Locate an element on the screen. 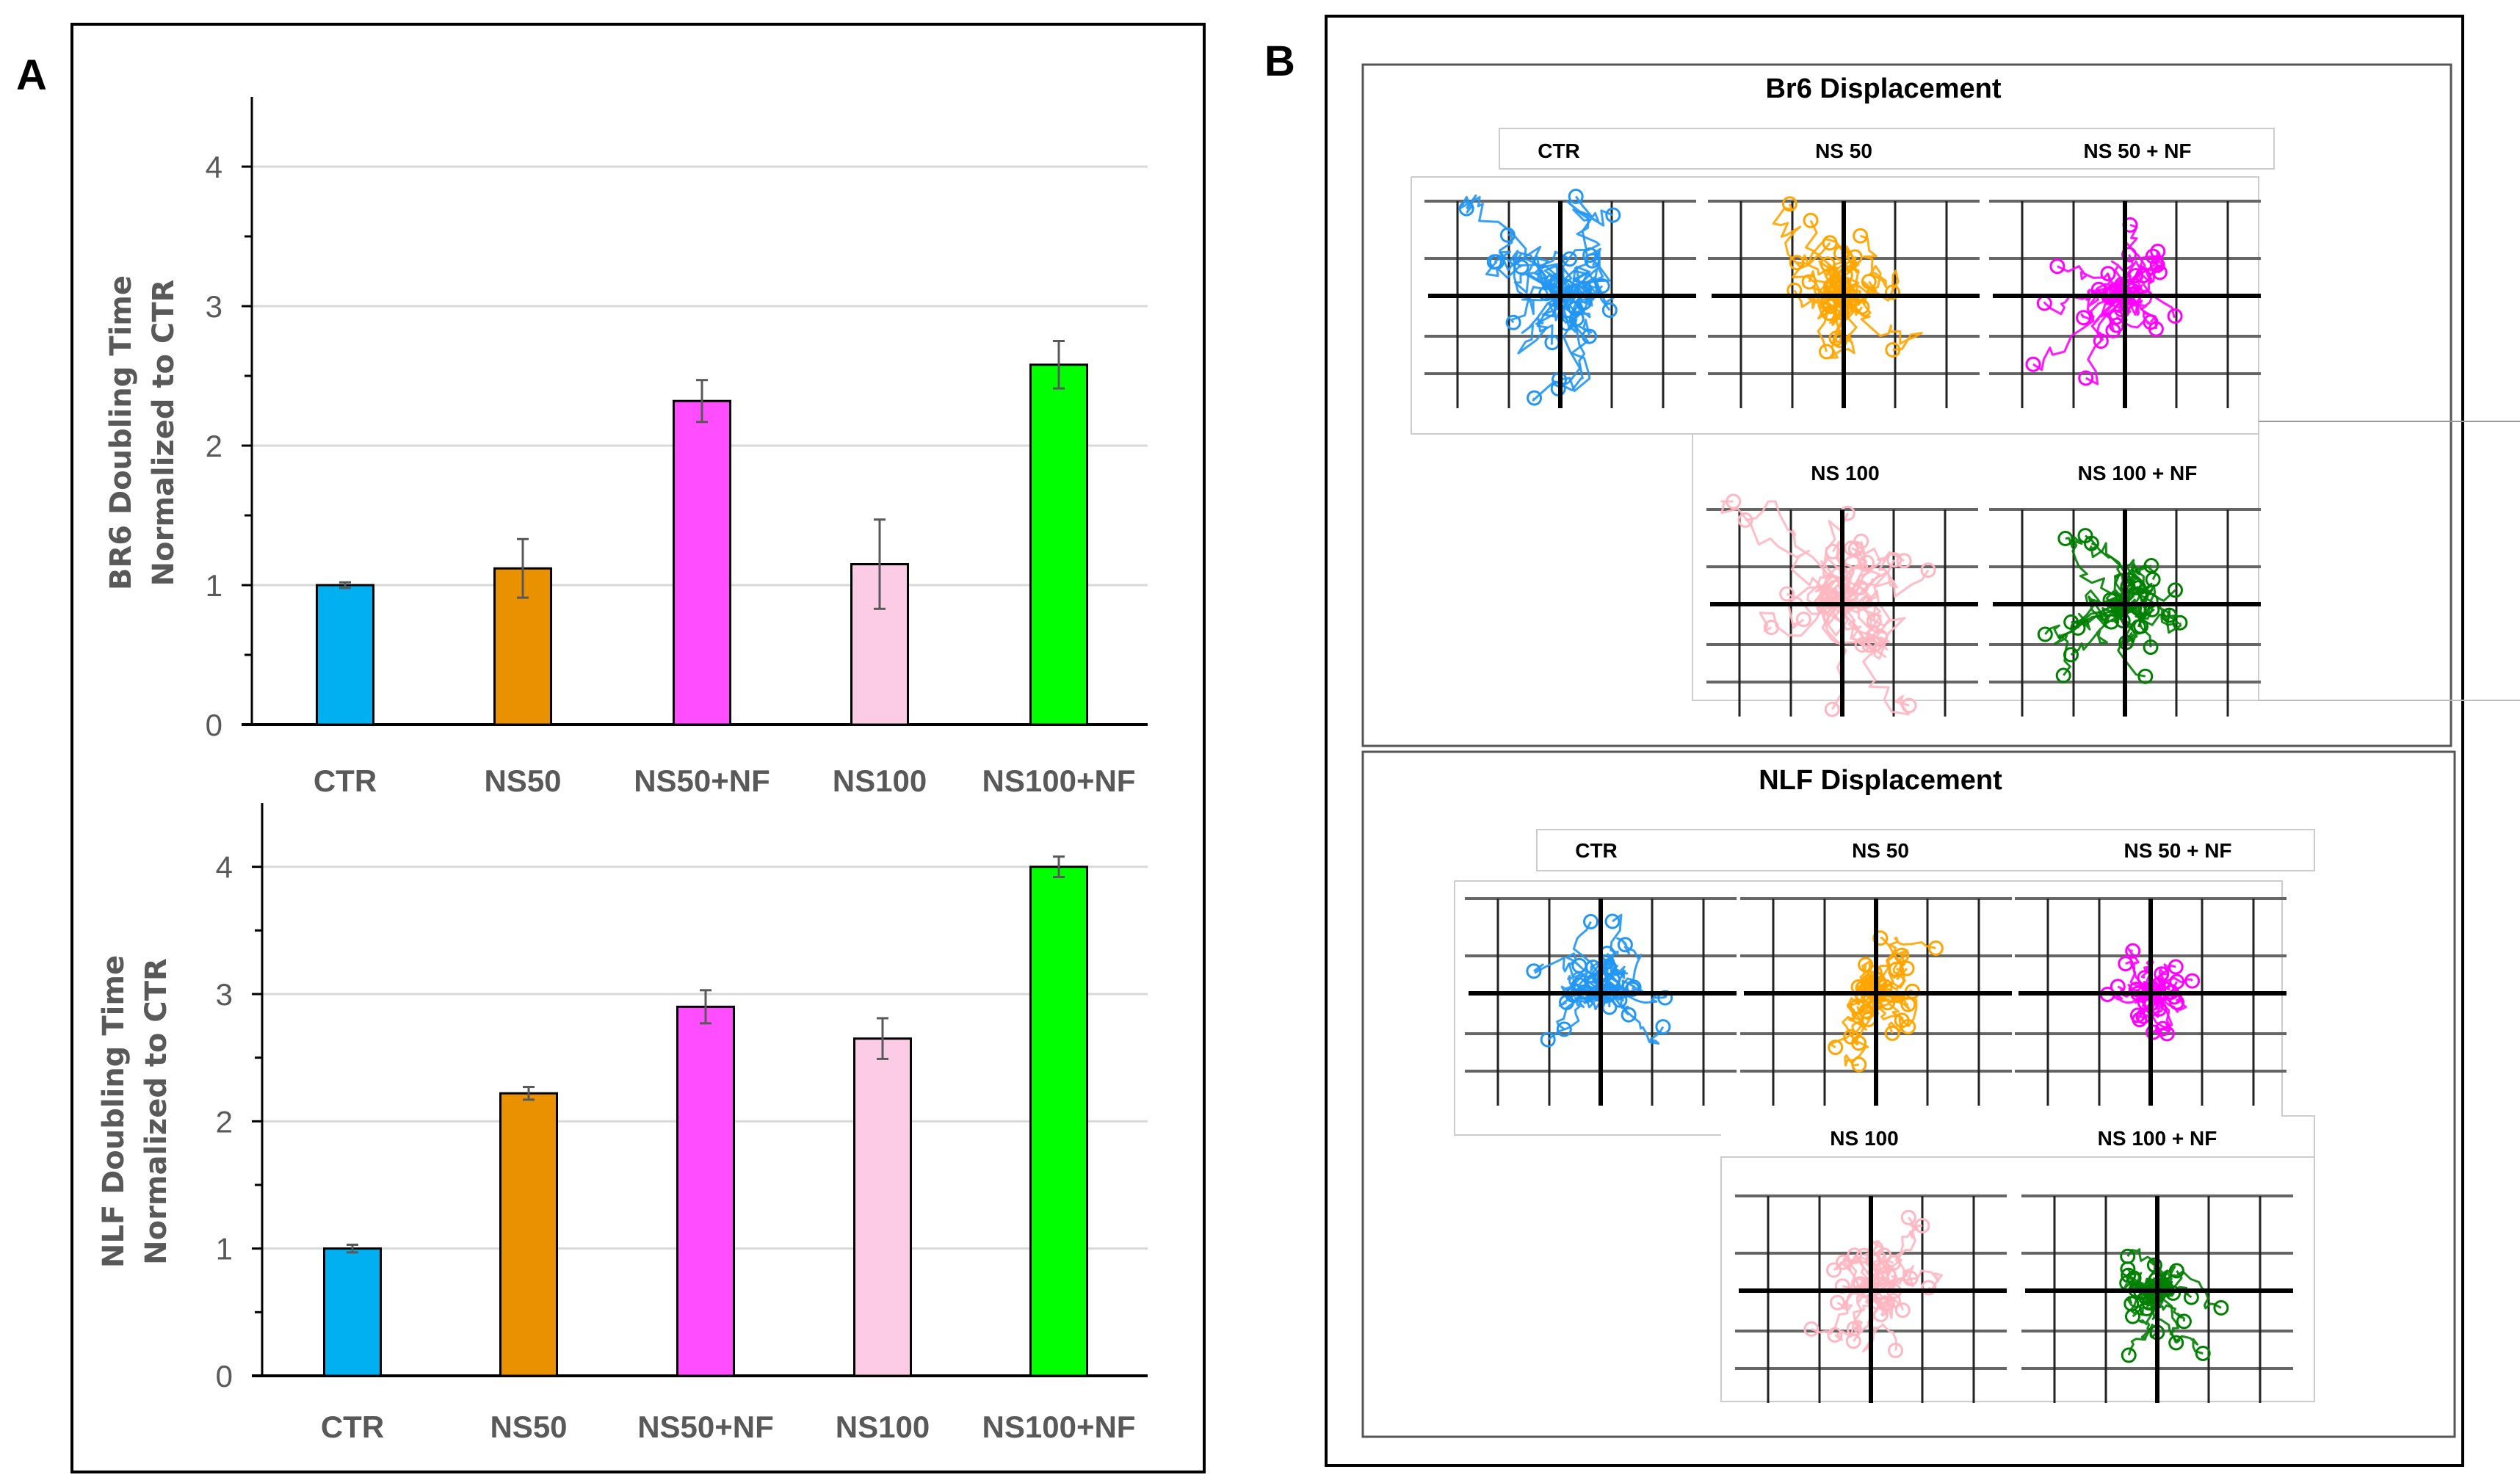  y-tick-label: 0 is located at coordinates (214, 725).